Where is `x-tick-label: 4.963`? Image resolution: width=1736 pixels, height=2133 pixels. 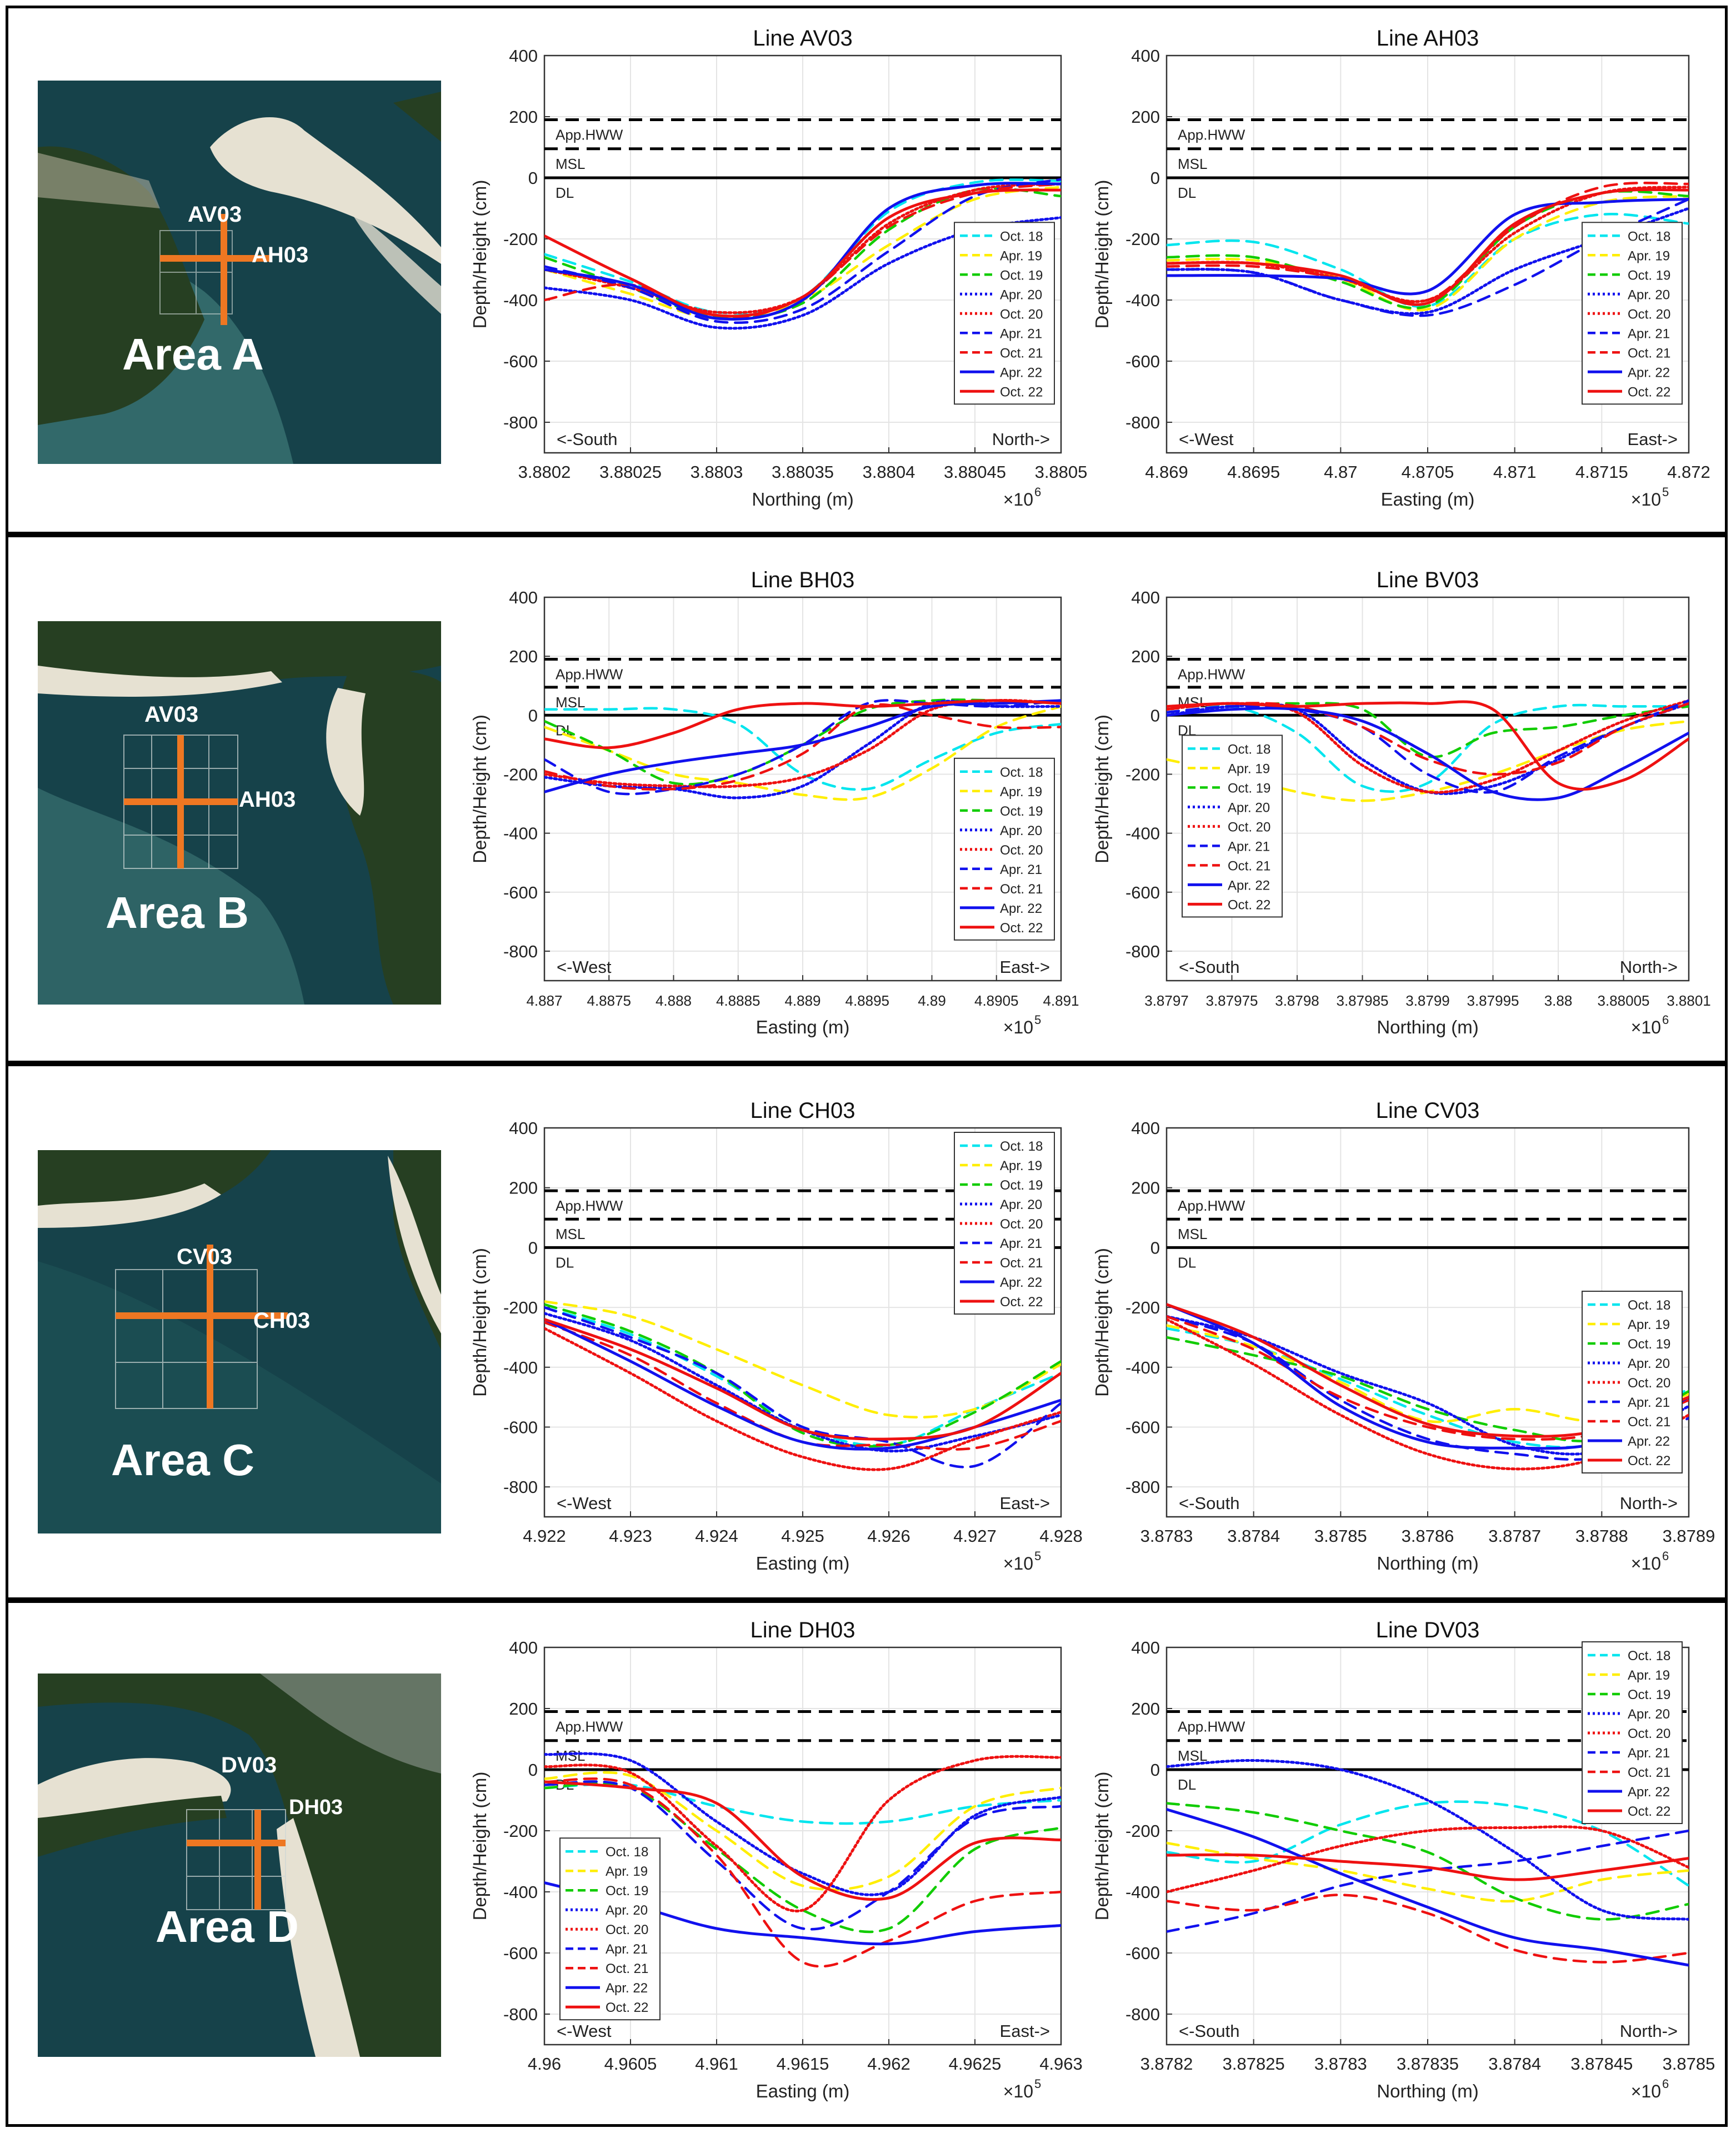
x-tick-label: 4.963 is located at coordinates (1061, 2064).